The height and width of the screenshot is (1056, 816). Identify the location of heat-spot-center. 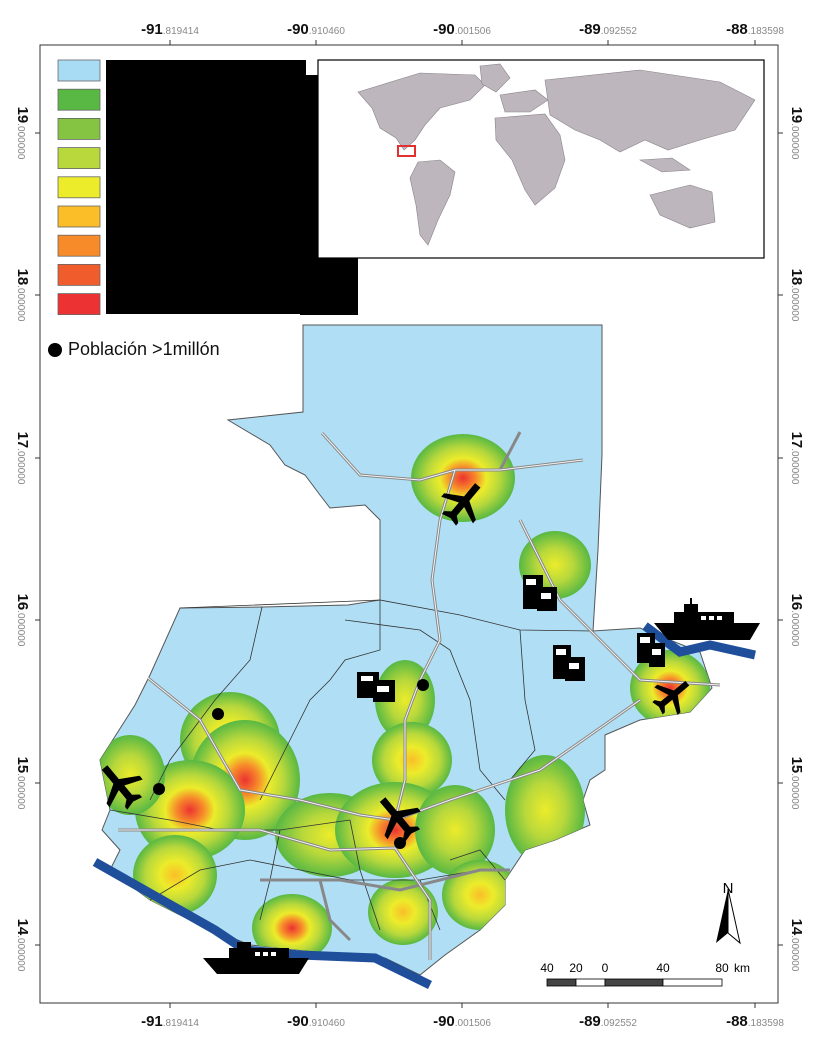
(412, 760).